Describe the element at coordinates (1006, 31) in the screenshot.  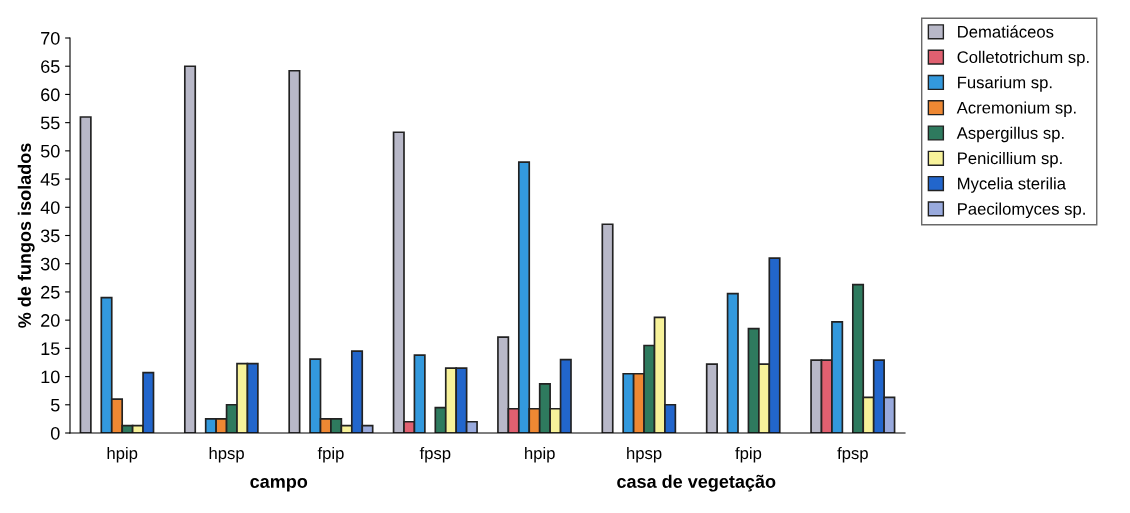
I see `legend-label: Dematiáceos` at that location.